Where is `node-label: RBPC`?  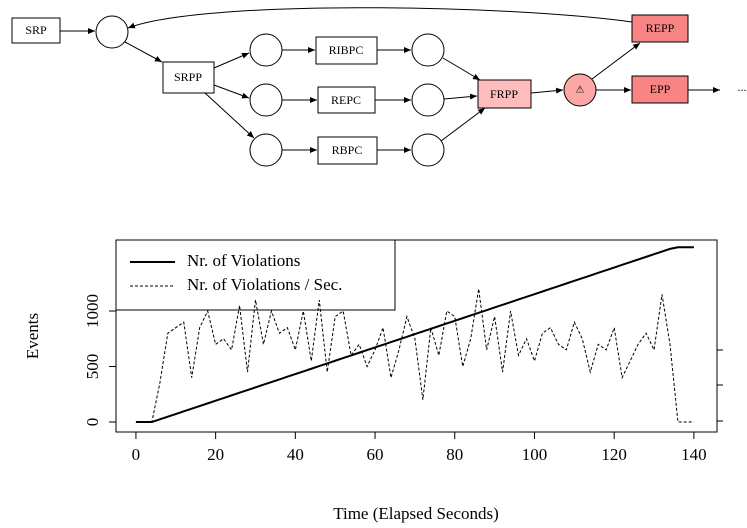 node-label: RBPC is located at coordinates (347, 150).